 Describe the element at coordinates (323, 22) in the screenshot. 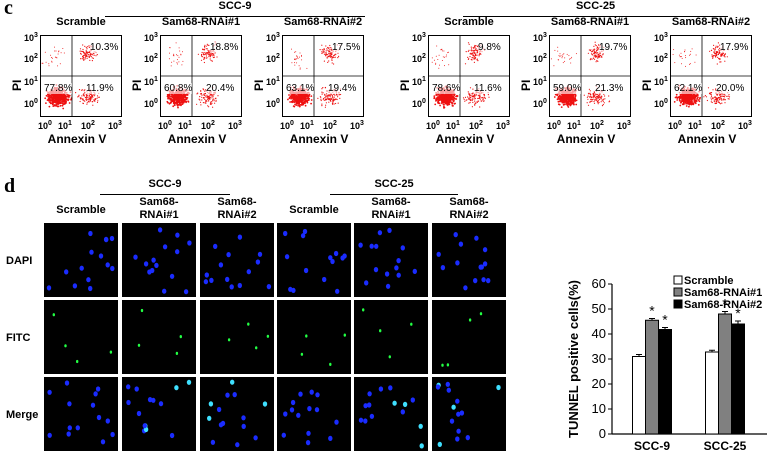

I see `fc-title-2: Sam68-RNAi#2` at that location.